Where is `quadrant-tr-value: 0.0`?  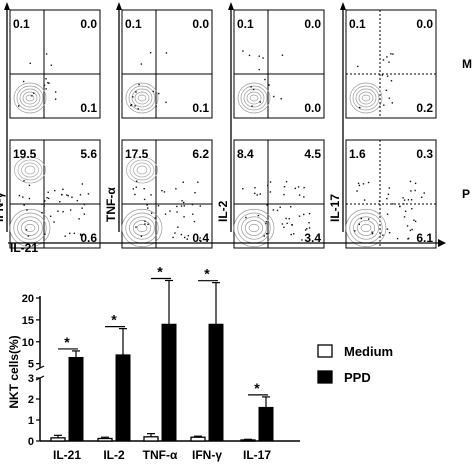
quadrant-tr-value: 0.0 is located at coordinates (200, 24).